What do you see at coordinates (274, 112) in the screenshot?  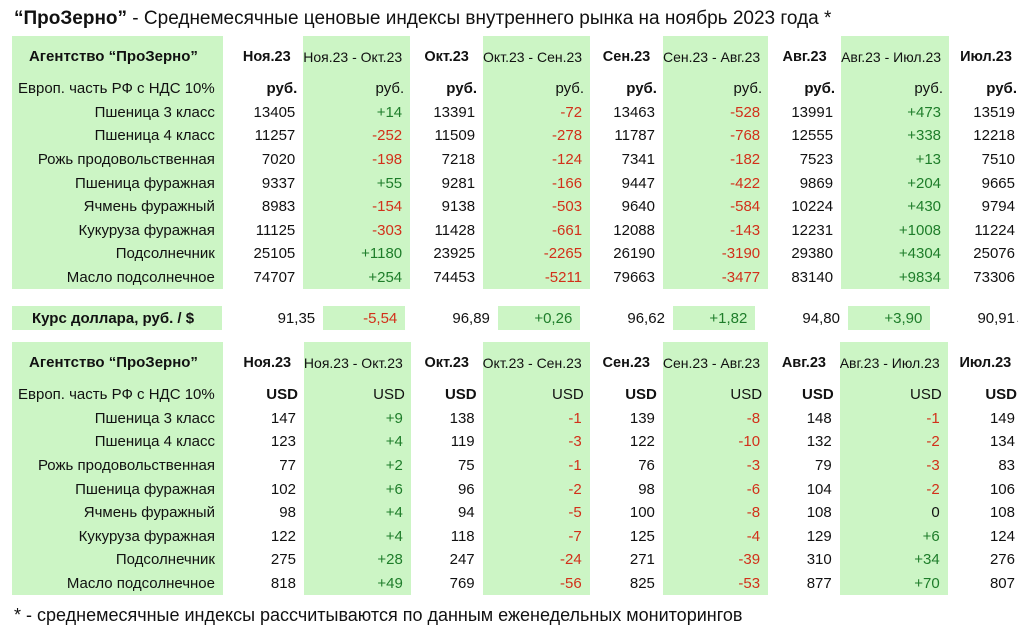 I see `price-cell: 13405` at bounding box center [274, 112].